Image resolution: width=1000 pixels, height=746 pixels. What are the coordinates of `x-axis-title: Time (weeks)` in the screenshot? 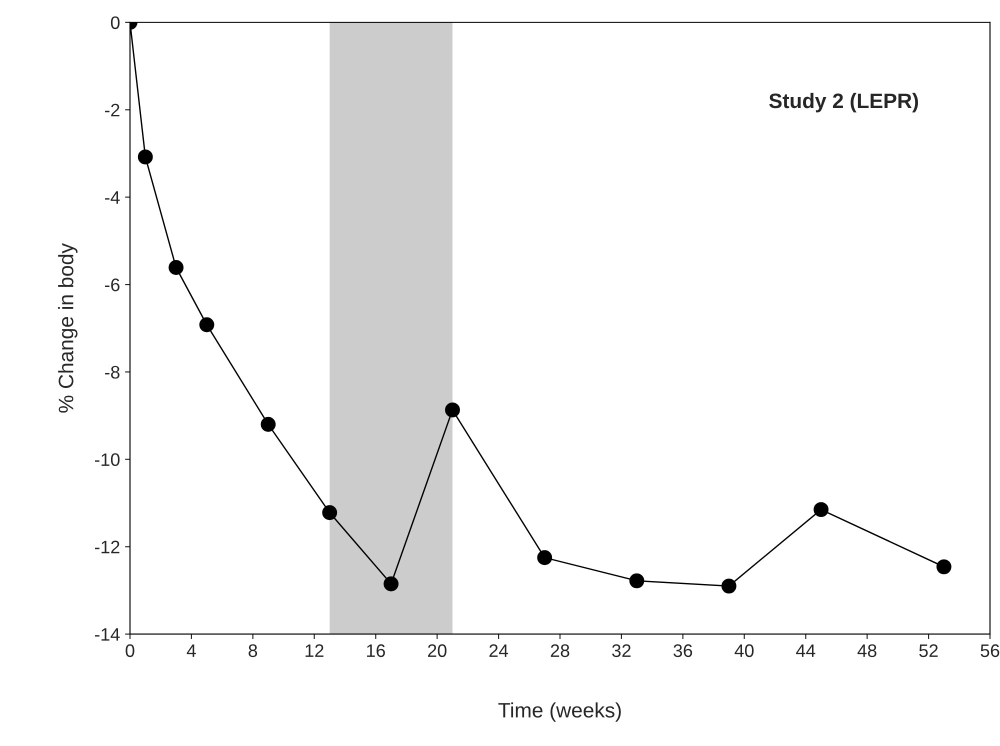 It's located at (559, 712).